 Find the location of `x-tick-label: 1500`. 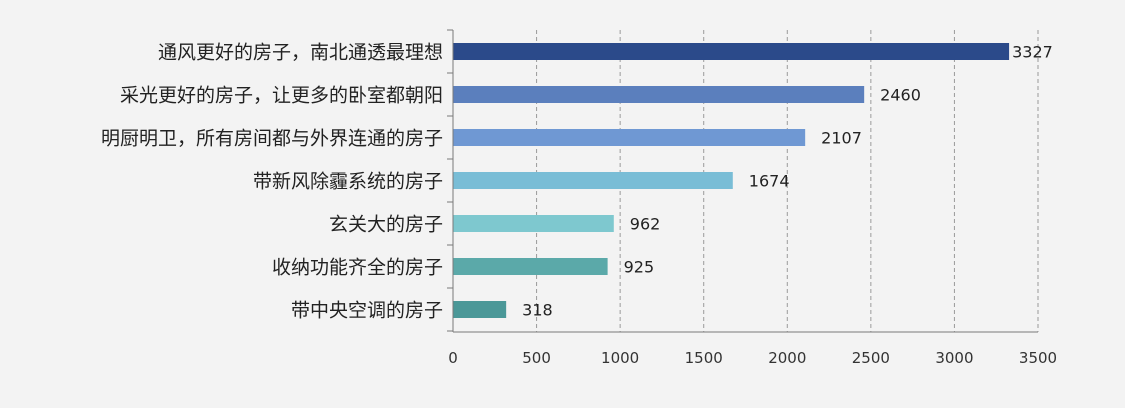

x-tick-label: 1500 is located at coordinates (704, 358).